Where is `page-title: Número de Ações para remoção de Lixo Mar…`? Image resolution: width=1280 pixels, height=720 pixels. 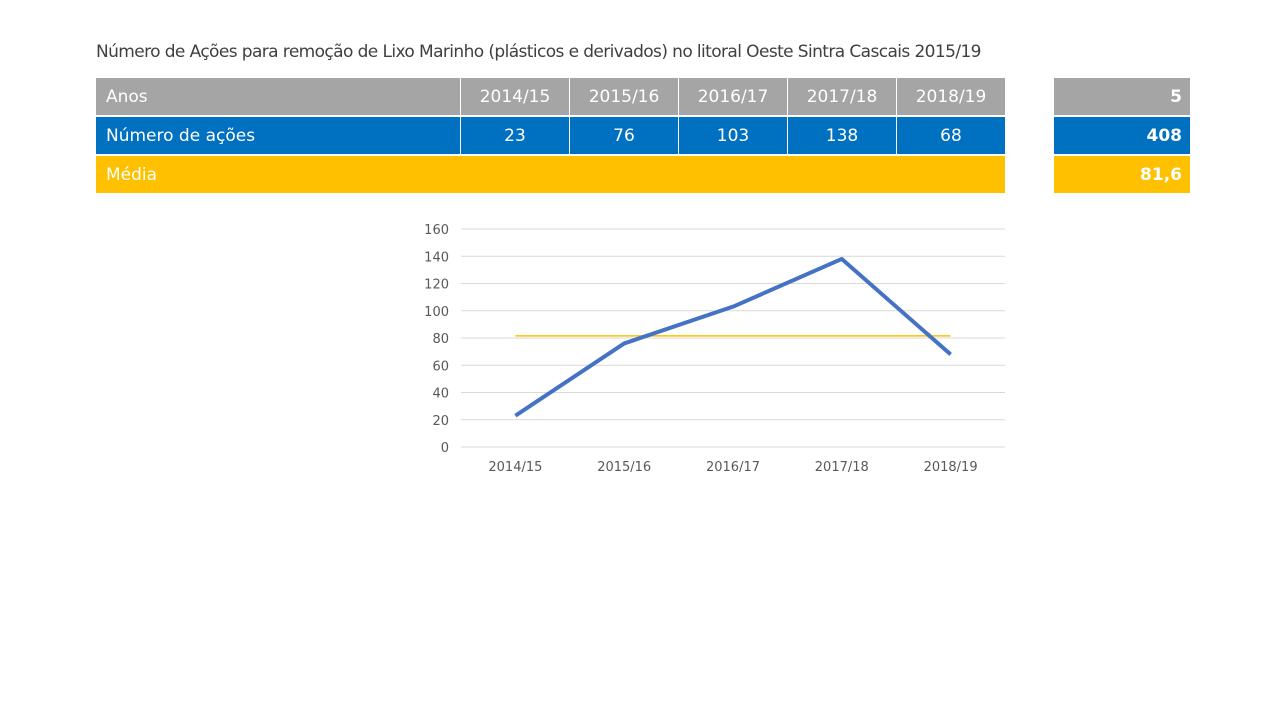
page-title: Número de Ações para remoção de Lixo Mar… is located at coordinates (538, 52).